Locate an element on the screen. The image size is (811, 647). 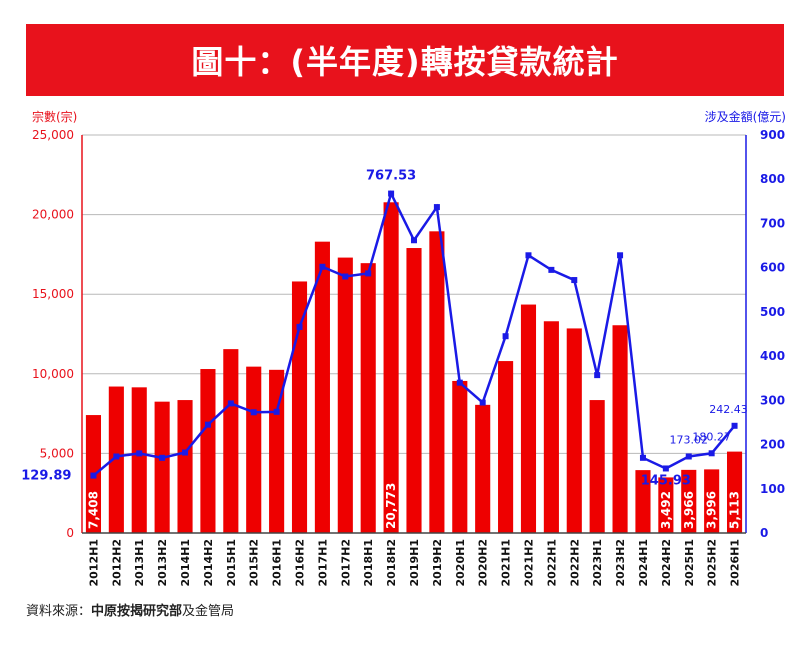
x-tick-label: 2020H1 is located at coordinates (460, 562).